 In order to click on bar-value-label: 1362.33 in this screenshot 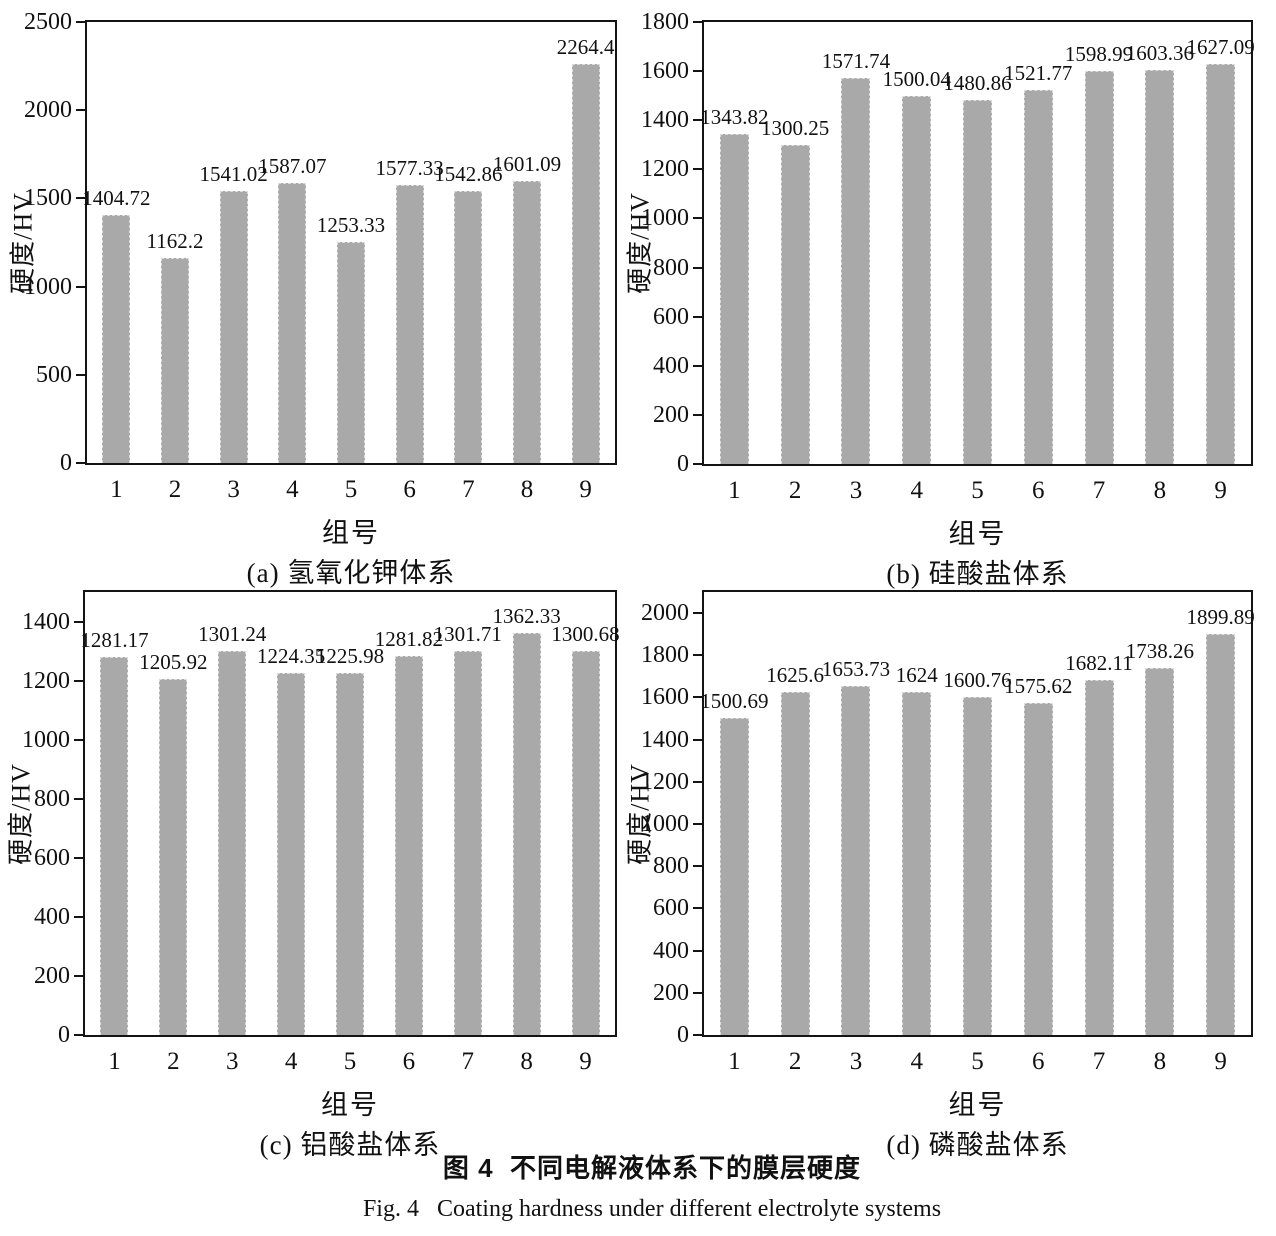, I will do `click(526, 615)`.